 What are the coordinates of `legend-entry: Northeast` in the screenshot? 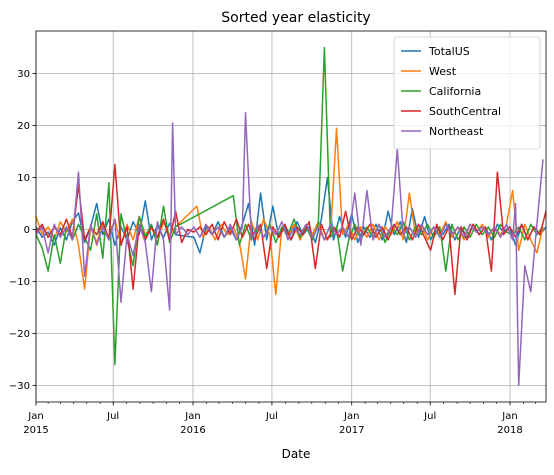 It's located at (456, 131).